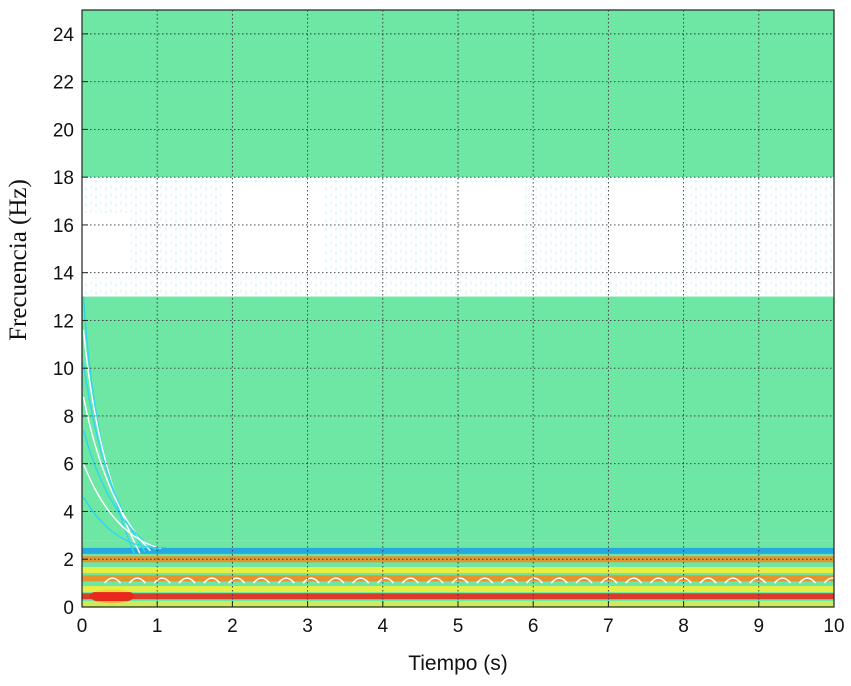  I want to click on y-tick-label: 16, so click(63, 226).